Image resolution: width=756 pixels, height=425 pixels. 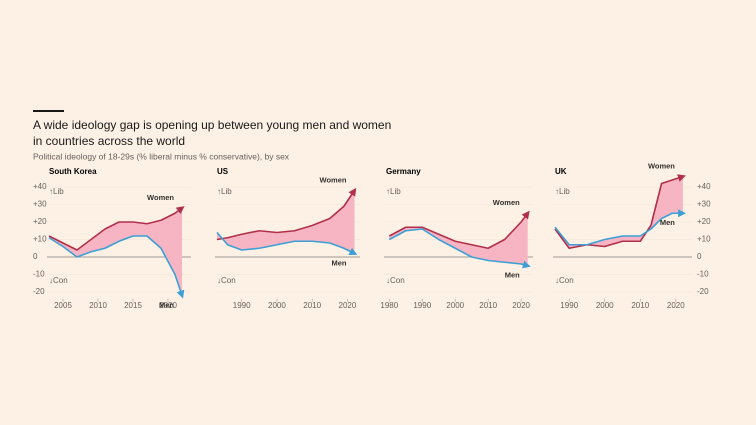 I want to click on panel-title: US, so click(x=223, y=171).